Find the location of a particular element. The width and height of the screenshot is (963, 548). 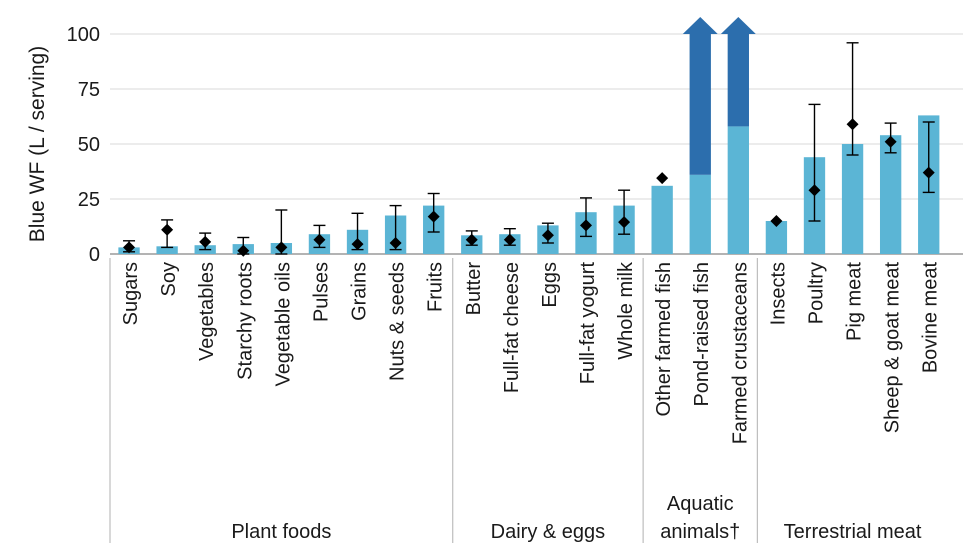

x-tick-label: Full-fat cheese is located at coordinates (512, 327).